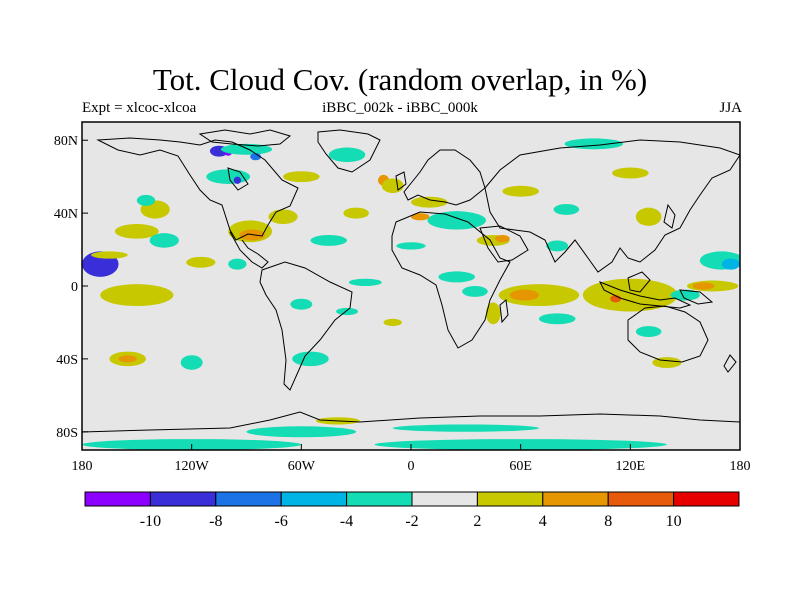  Describe the element at coordinates (127, 359) in the screenshot. I see `region-s-pacific-orange` at that location.